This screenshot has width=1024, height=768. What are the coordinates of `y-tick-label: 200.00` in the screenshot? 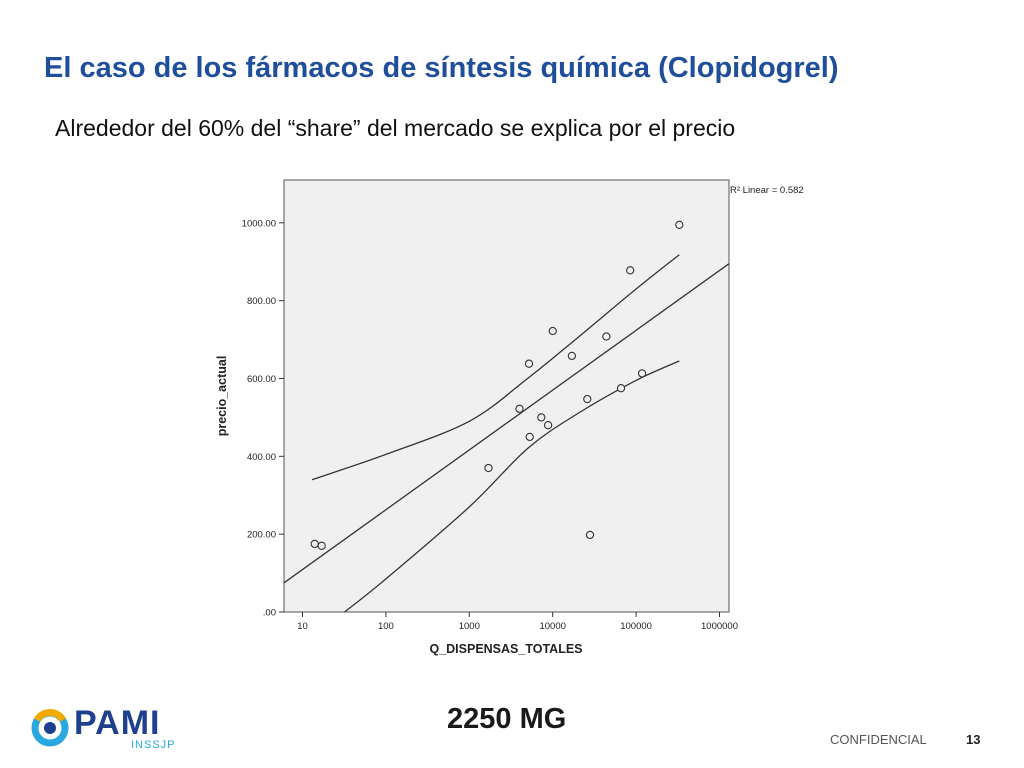 It's located at (261, 535).